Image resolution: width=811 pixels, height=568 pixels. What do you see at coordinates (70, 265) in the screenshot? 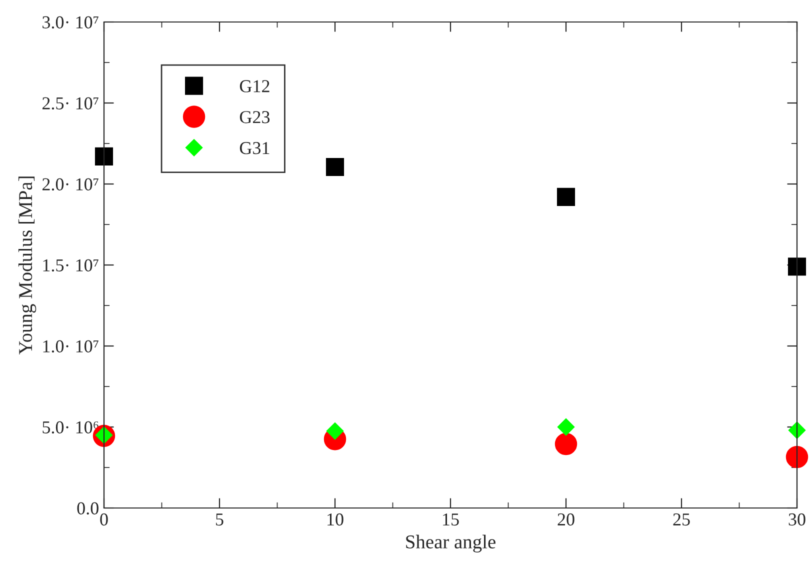
I see `y-tick-label: 1.5· 10⁷` at bounding box center [70, 265].